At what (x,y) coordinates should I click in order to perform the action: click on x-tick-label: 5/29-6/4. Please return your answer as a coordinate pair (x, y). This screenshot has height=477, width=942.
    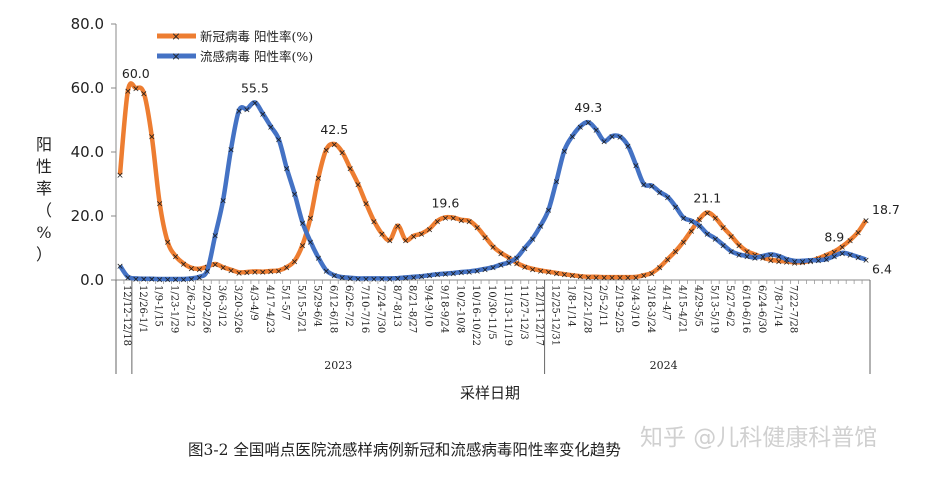
    Looking at the image, I should click on (316, 306).